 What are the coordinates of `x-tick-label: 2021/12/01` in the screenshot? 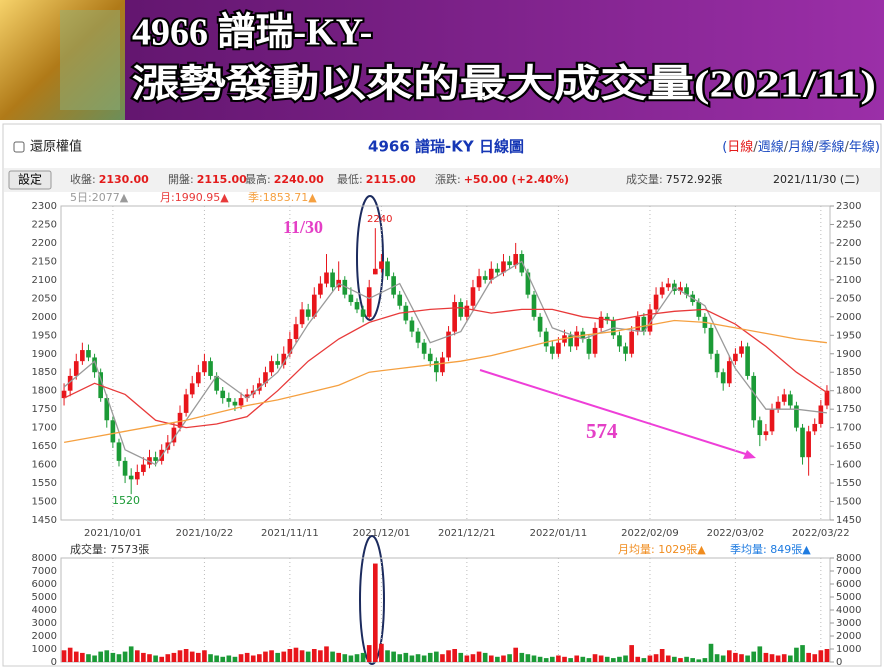 It's located at (382, 533).